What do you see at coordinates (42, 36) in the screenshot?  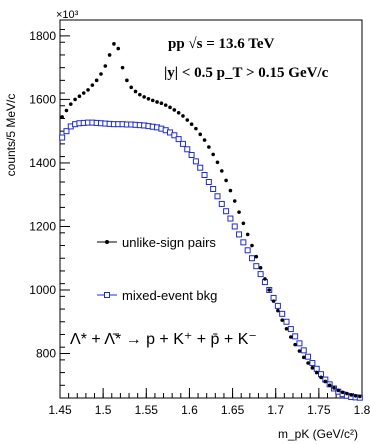 I see `y-tick-label: 1800` at bounding box center [42, 36].